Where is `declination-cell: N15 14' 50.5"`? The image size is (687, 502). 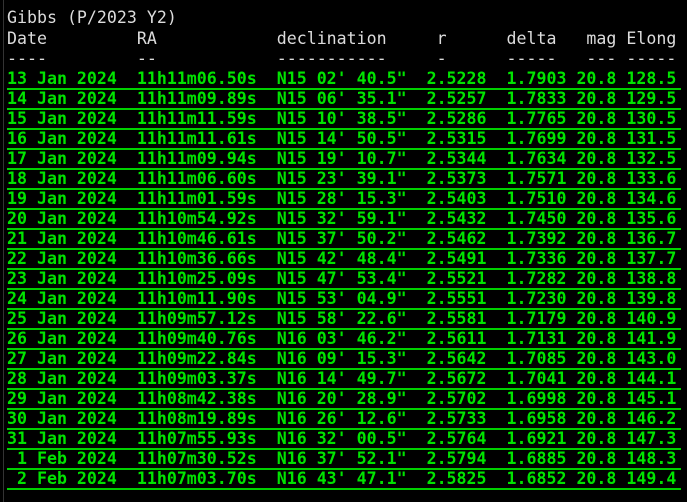 declination-cell: N15 14' 50.5" is located at coordinates (341, 138).